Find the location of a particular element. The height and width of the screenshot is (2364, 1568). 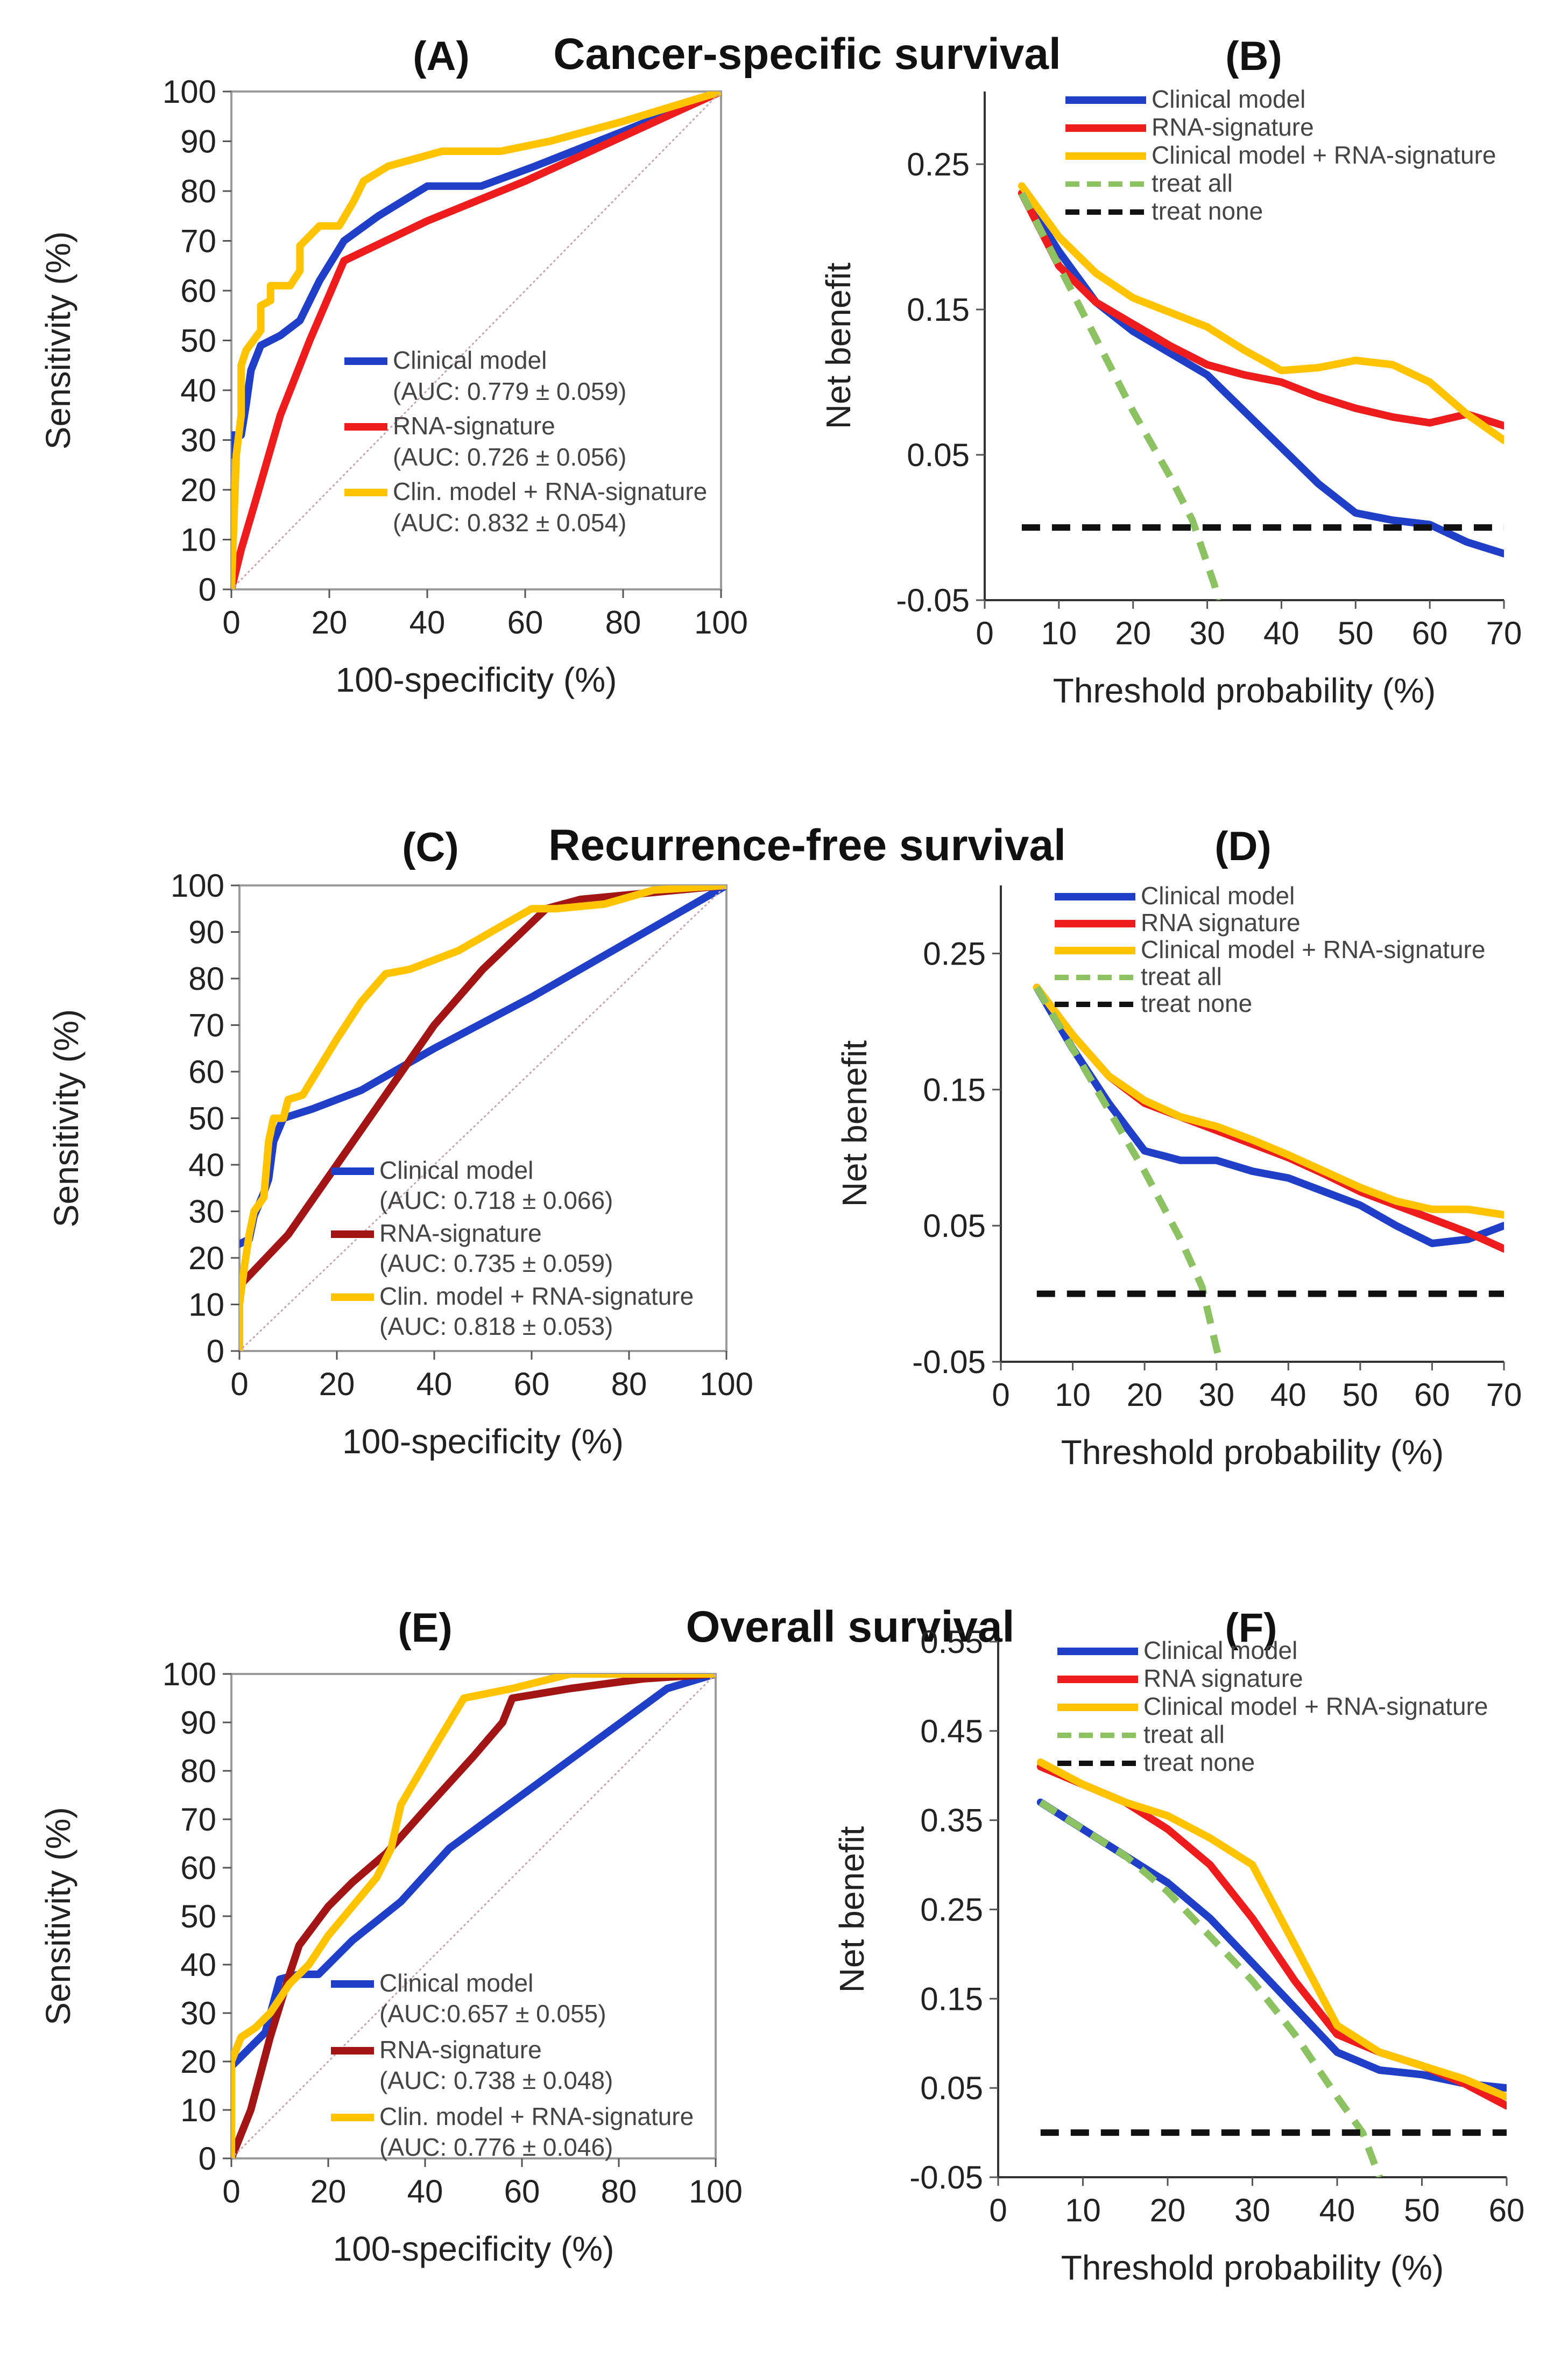

y-tick-label: 80 is located at coordinates (206, 979).